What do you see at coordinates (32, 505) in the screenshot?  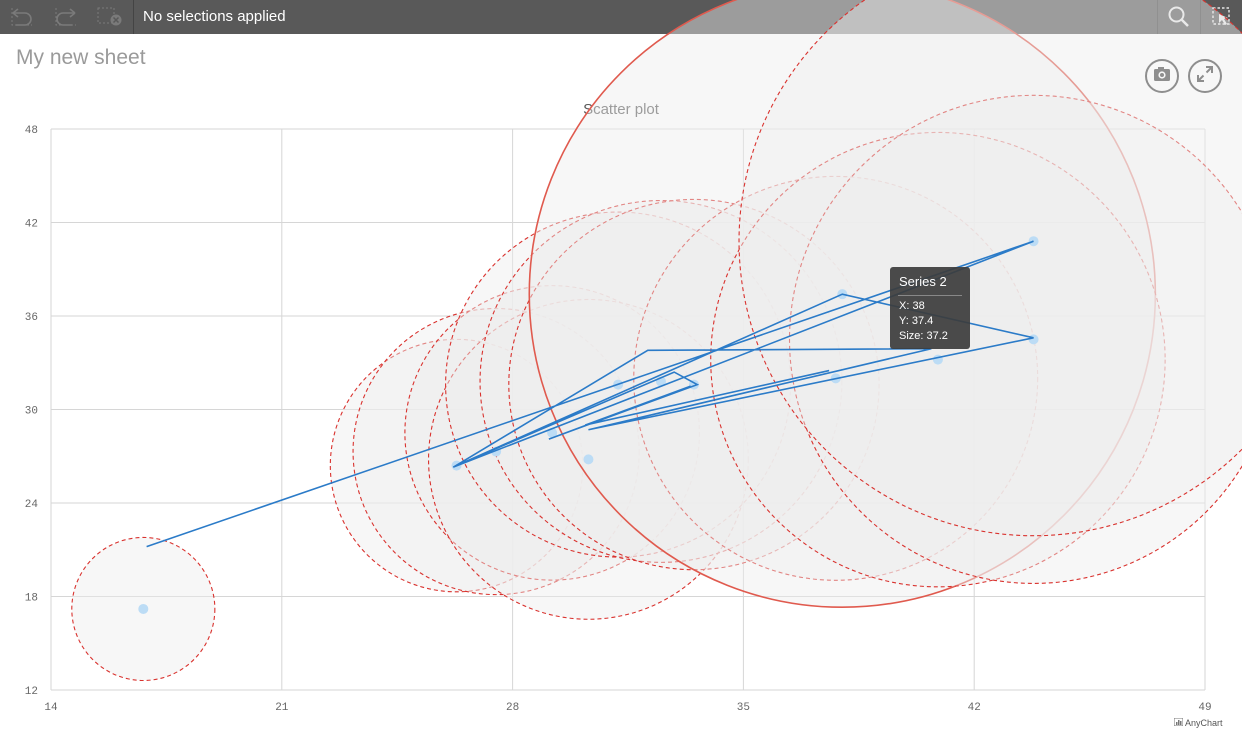 I see `y-tick-label: 24` at bounding box center [32, 505].